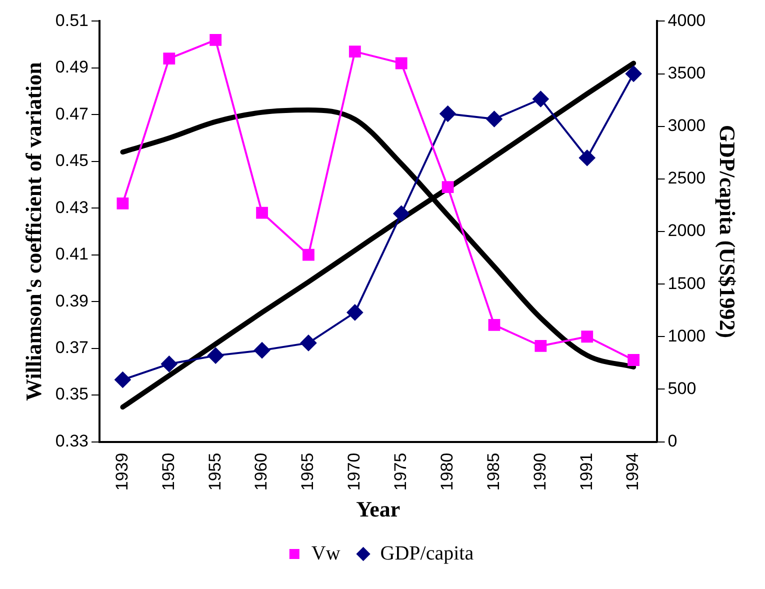 Image resolution: width=765 pixels, height=589 pixels. What do you see at coordinates (687, 336) in the screenshot?
I see `y2-tick-label: 1000` at bounding box center [687, 336].